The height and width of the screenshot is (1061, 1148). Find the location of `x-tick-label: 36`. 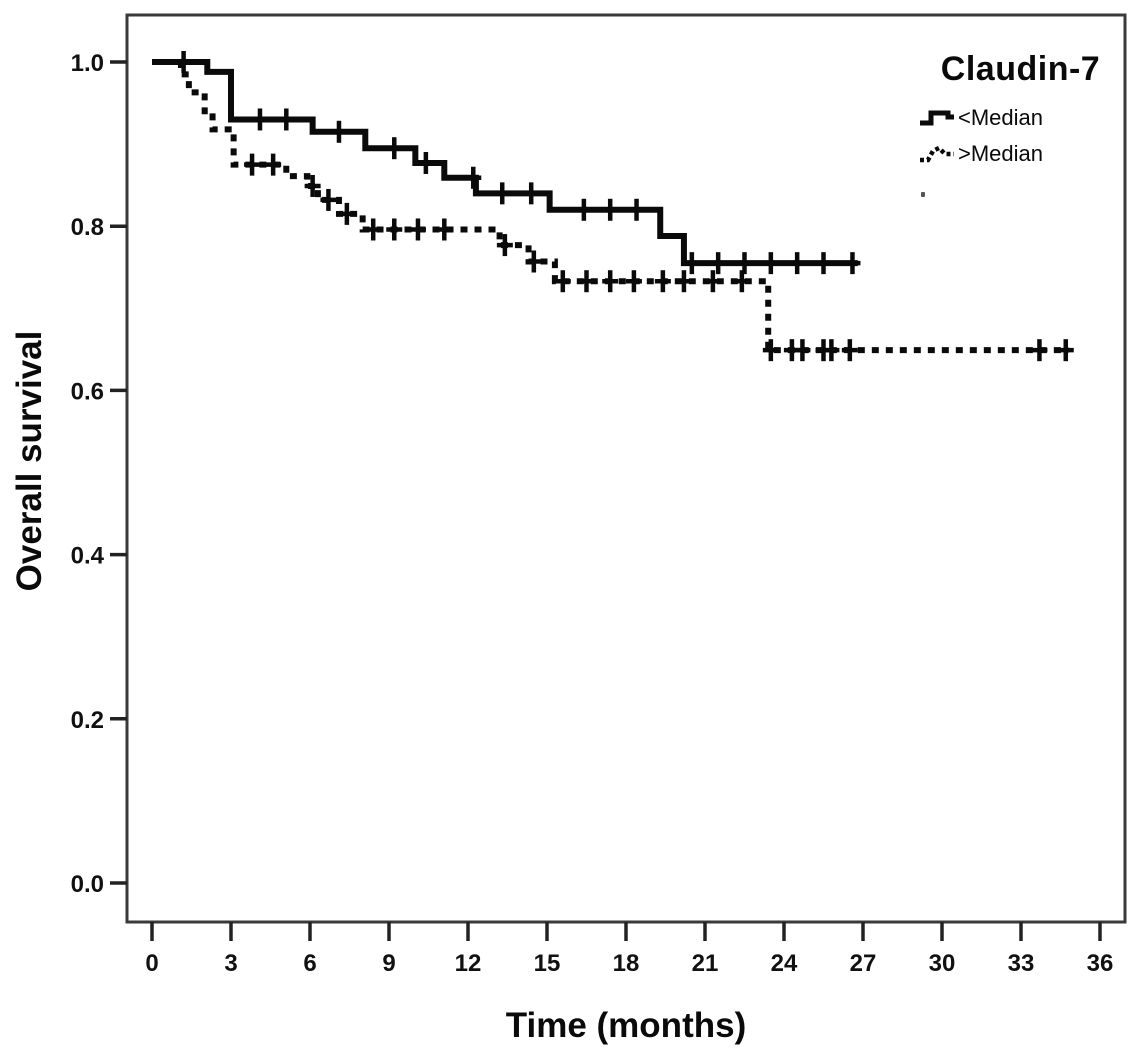

x-tick-label: 36 is located at coordinates (1100, 963).